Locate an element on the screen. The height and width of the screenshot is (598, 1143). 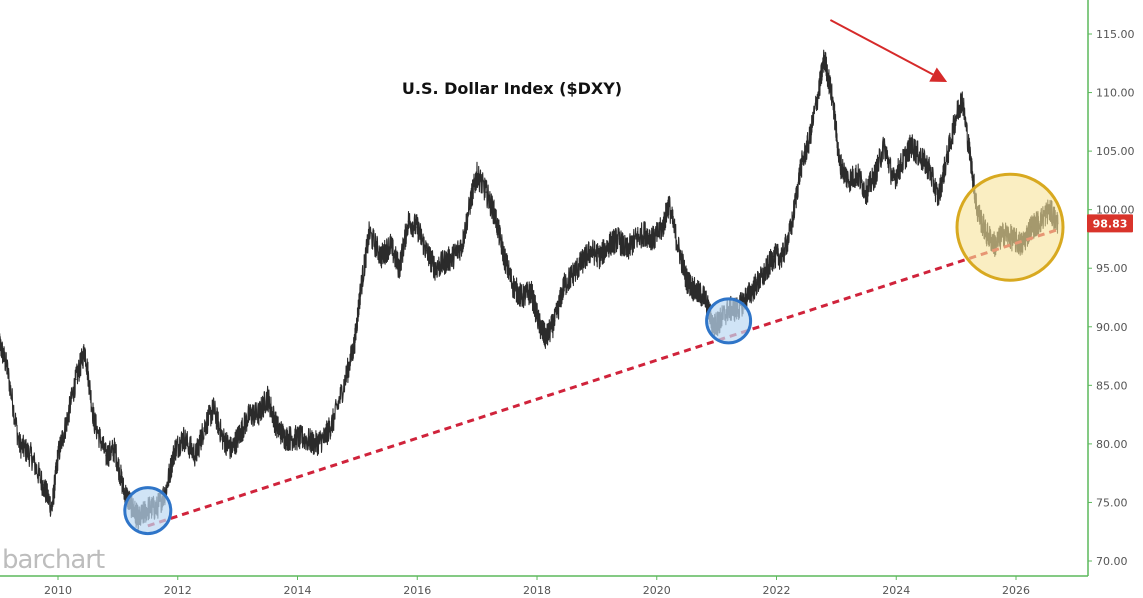
last-value-label: 98.83 is located at coordinates (1110, 223).